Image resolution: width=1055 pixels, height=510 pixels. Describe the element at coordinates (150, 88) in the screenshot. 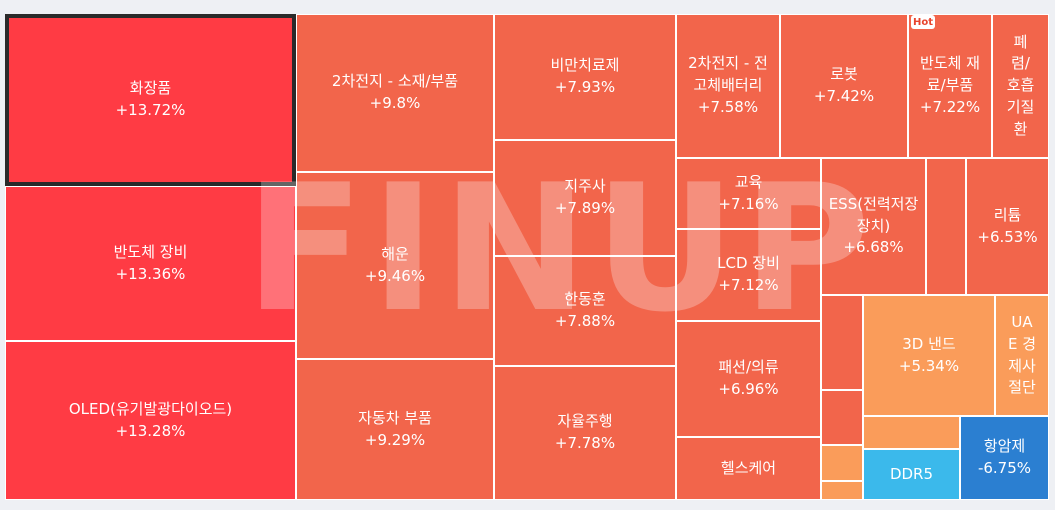

I see `sector-name: 화장품` at that location.